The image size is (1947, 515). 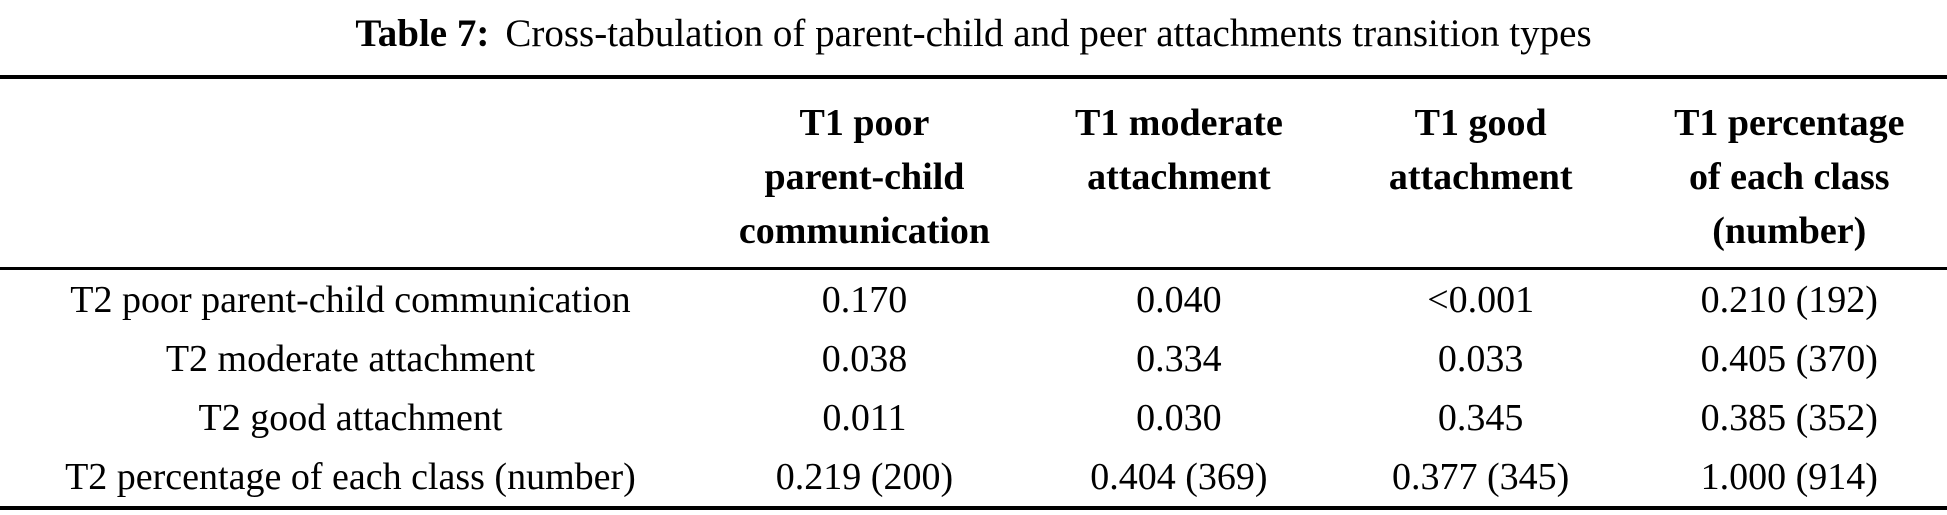 What do you see at coordinates (1480, 417) in the screenshot?
I see `cell: 0.345` at bounding box center [1480, 417].